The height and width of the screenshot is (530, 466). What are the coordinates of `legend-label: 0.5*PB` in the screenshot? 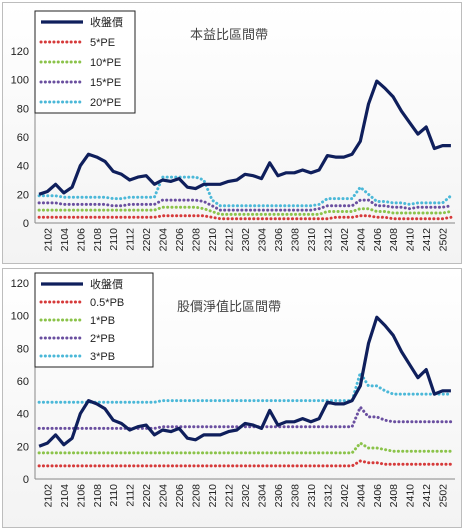 It's located at (107, 303).